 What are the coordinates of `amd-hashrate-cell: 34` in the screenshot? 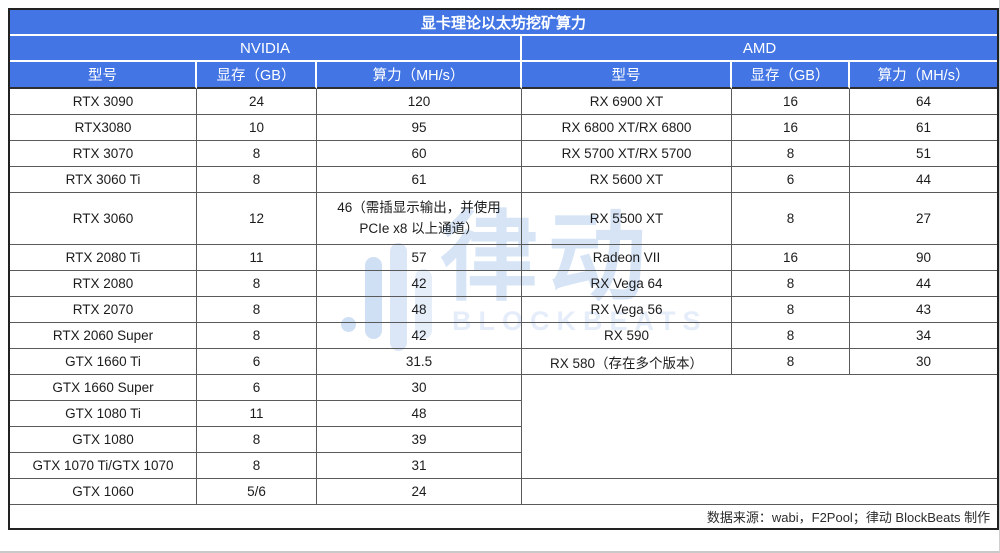 It's located at (924, 336).